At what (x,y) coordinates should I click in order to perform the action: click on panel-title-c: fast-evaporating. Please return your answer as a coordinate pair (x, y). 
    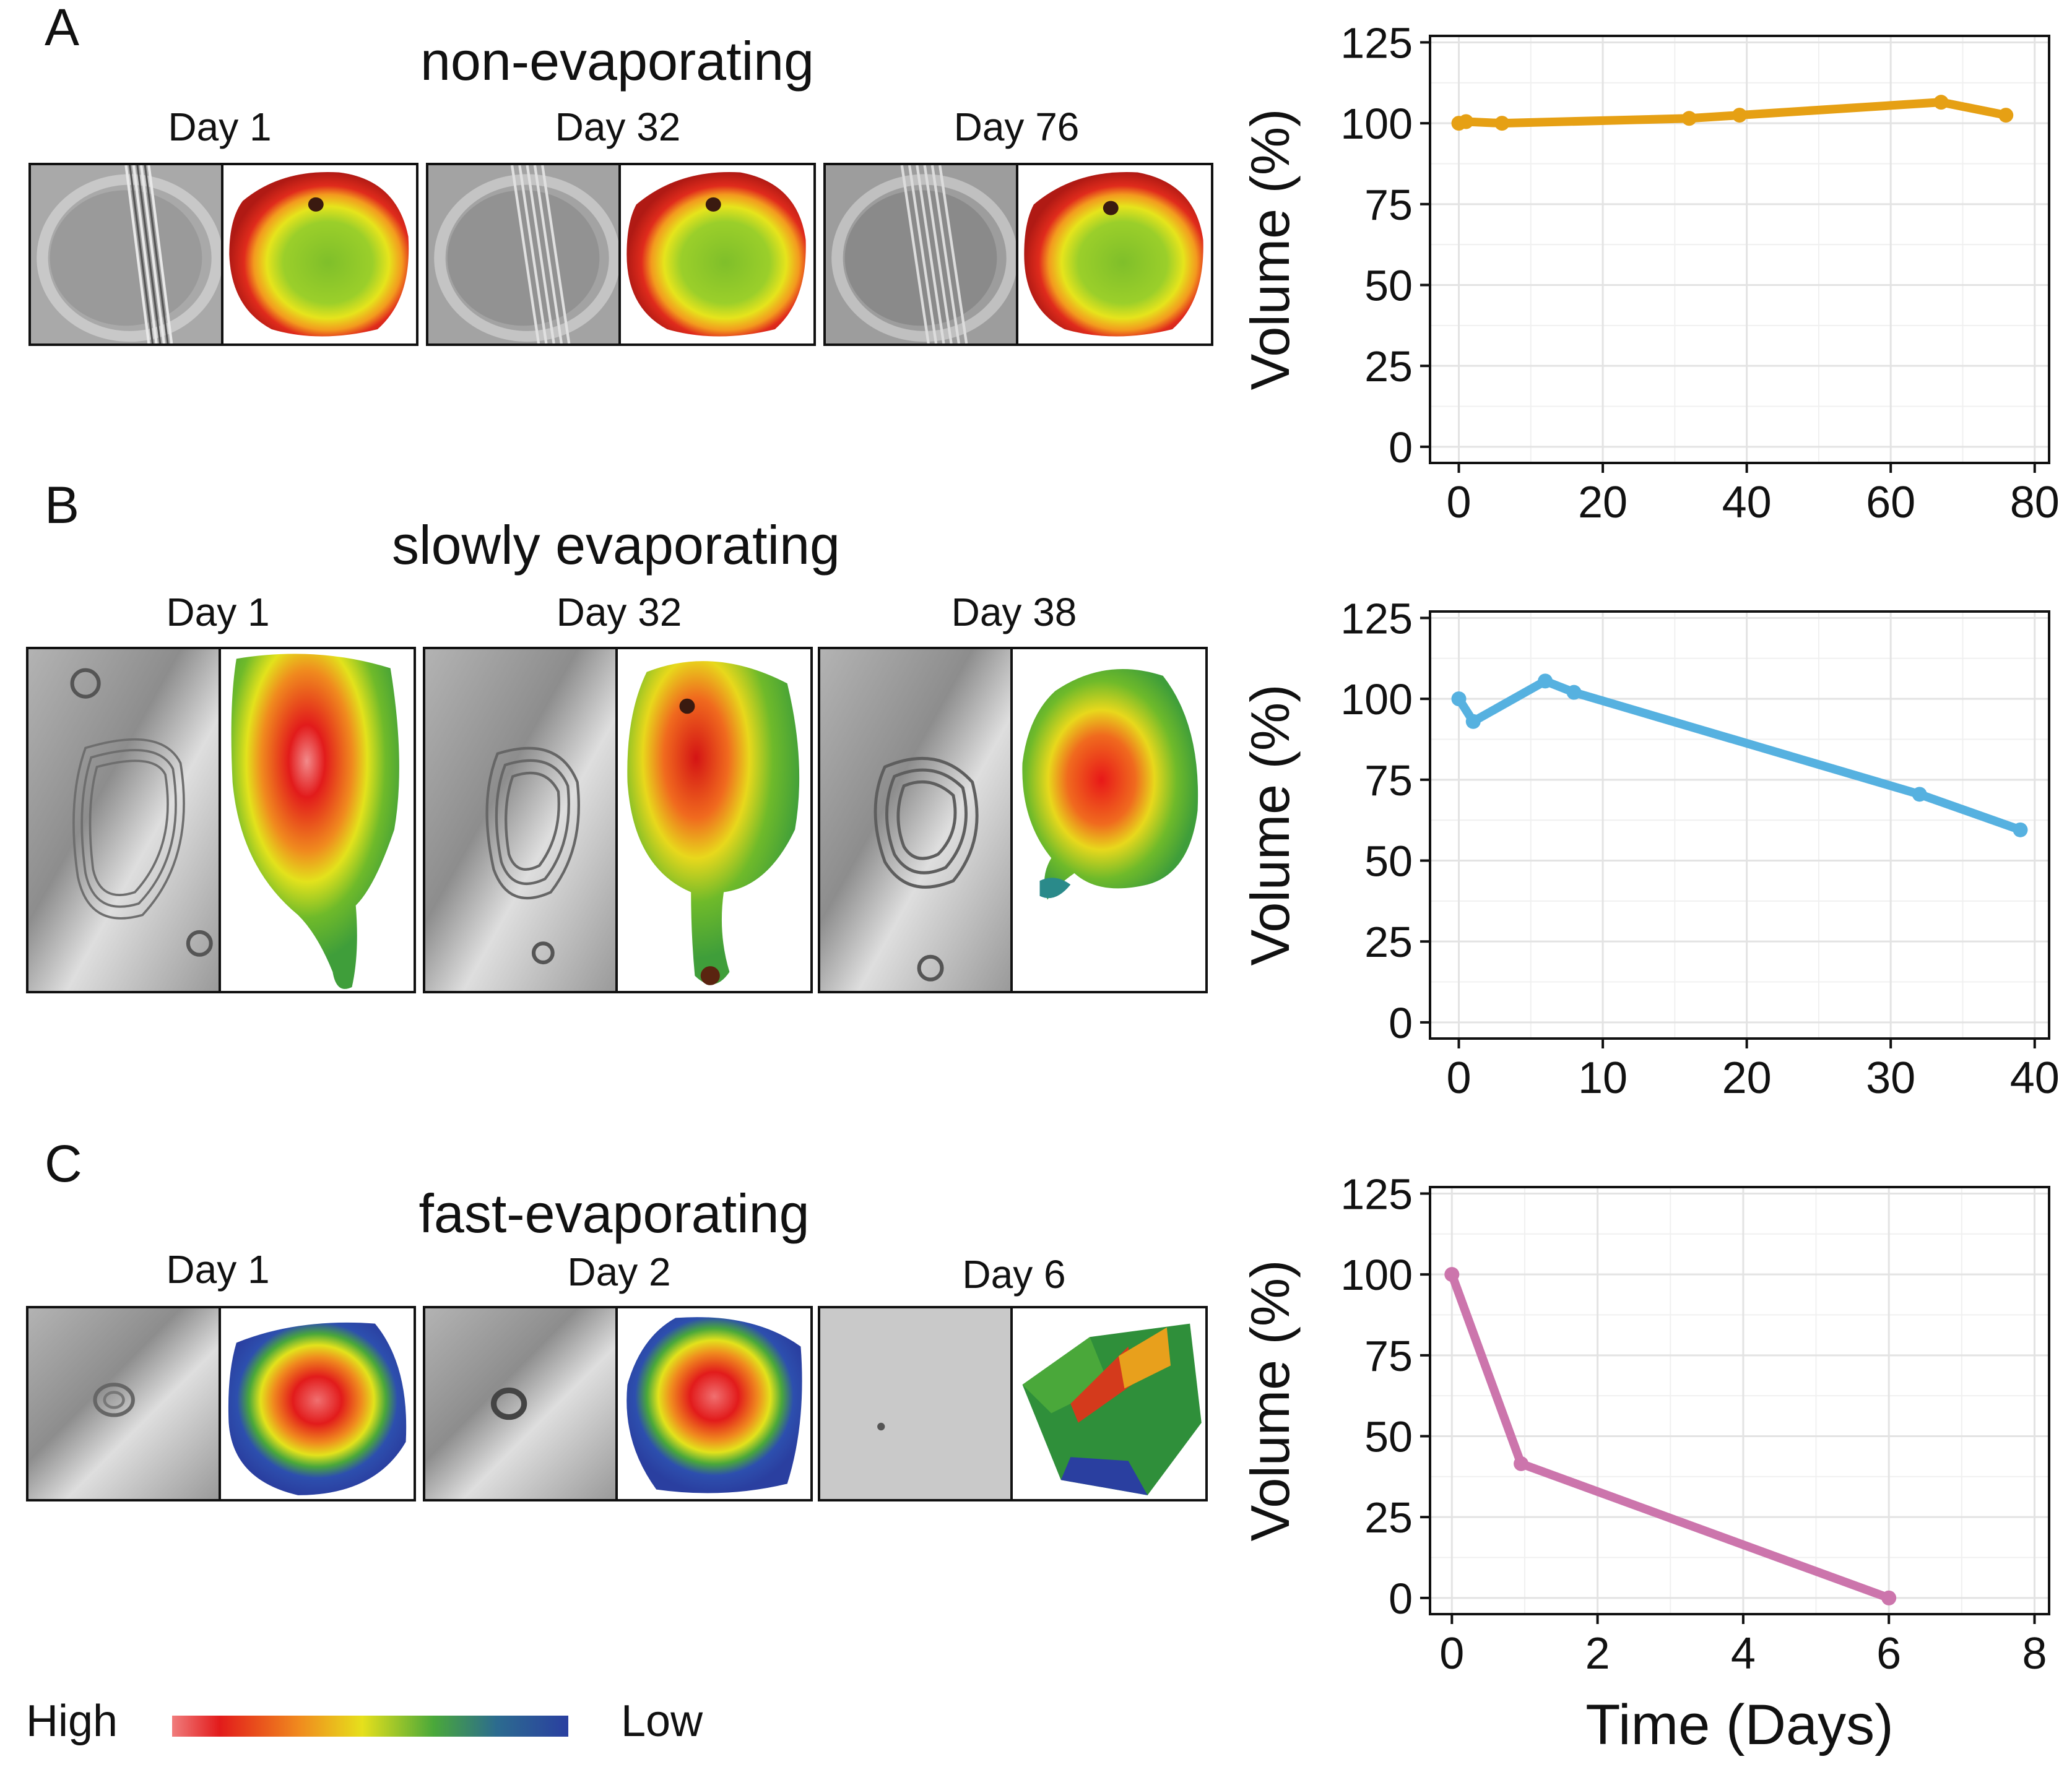
    Looking at the image, I should click on (614, 1213).